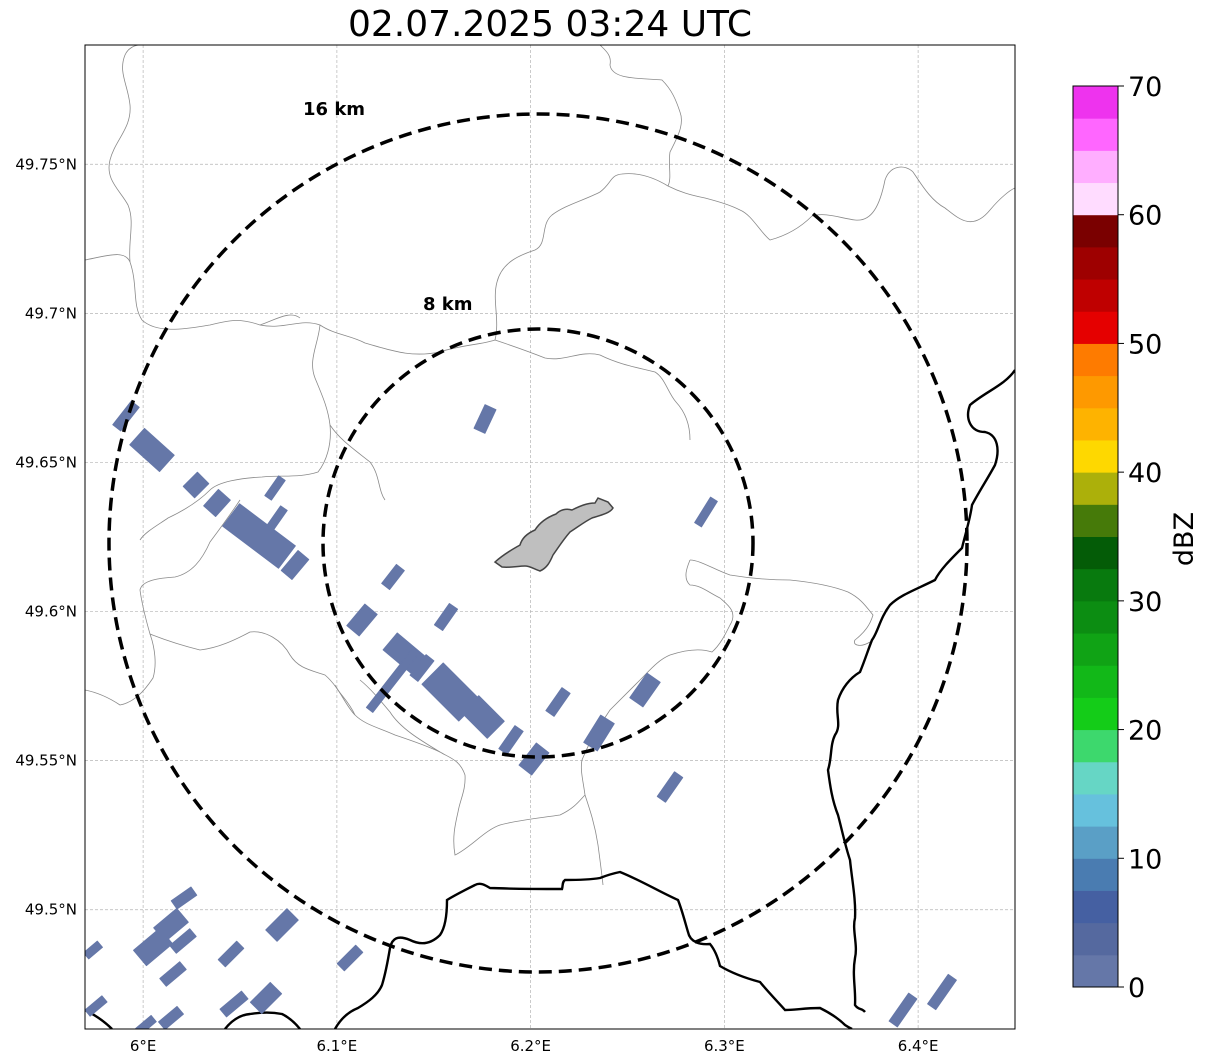  What do you see at coordinates (1145, 859) in the screenshot?
I see `colorbar-tick-label: 10` at bounding box center [1145, 859].